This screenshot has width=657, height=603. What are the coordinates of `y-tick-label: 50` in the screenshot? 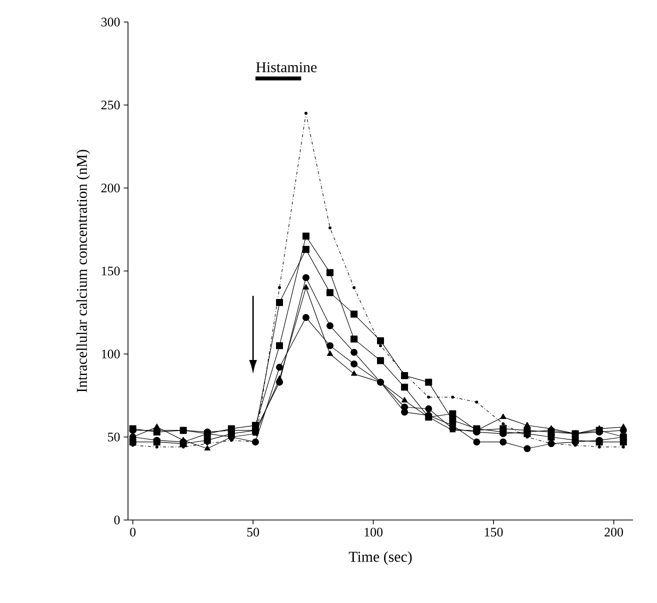 It's located at (114, 437).